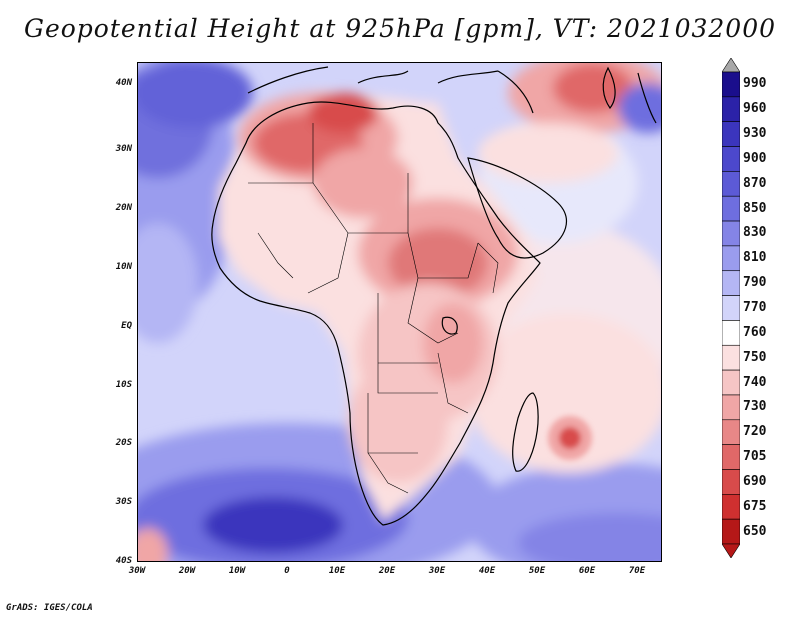 The image size is (800, 618). Describe the element at coordinates (49, 608) in the screenshot. I see `grads-credit: GrADS: IGES/COLA` at that location.